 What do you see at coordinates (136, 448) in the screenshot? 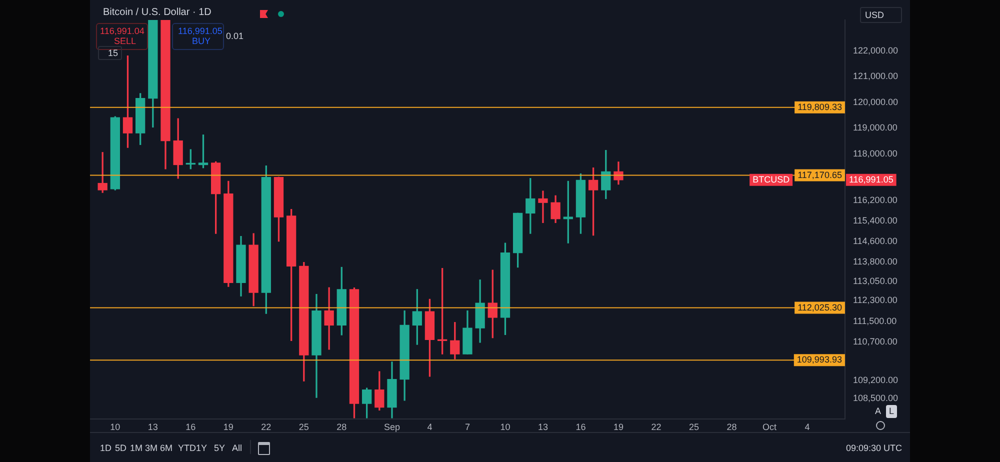
I see `text: 1M` at bounding box center [136, 448].